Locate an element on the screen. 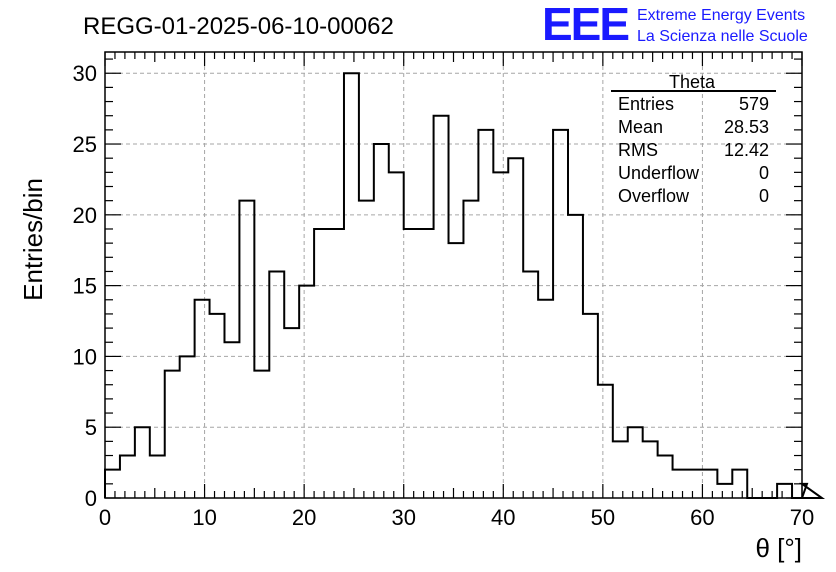  stats-row-value: 579 is located at coordinates (754, 104).